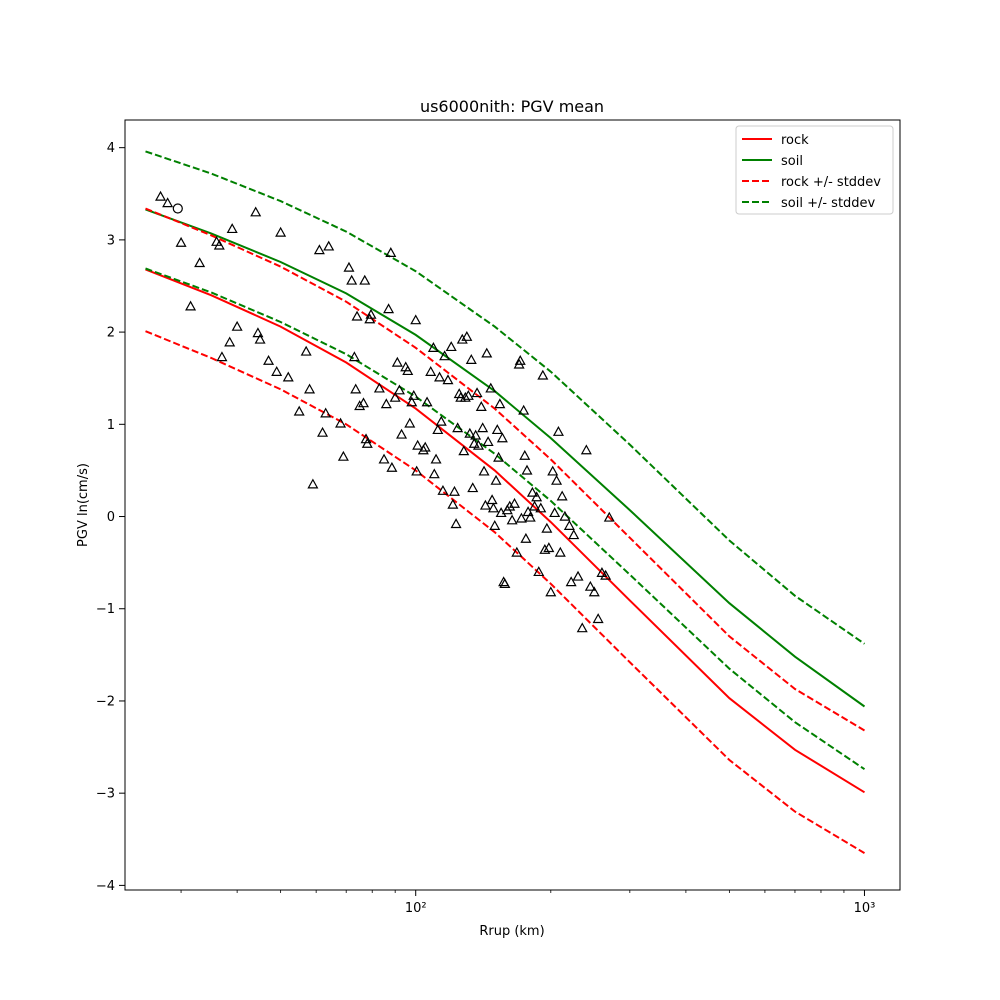  What do you see at coordinates (527, 903) in the screenshot?
I see `x-axis: 10² 10³` at bounding box center [527, 903].